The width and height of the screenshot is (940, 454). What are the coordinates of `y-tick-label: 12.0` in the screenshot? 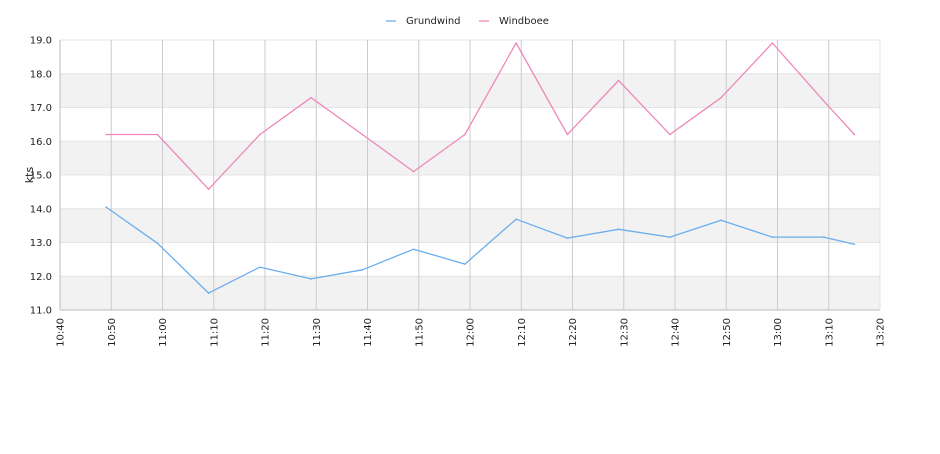 It's located at (41, 277).